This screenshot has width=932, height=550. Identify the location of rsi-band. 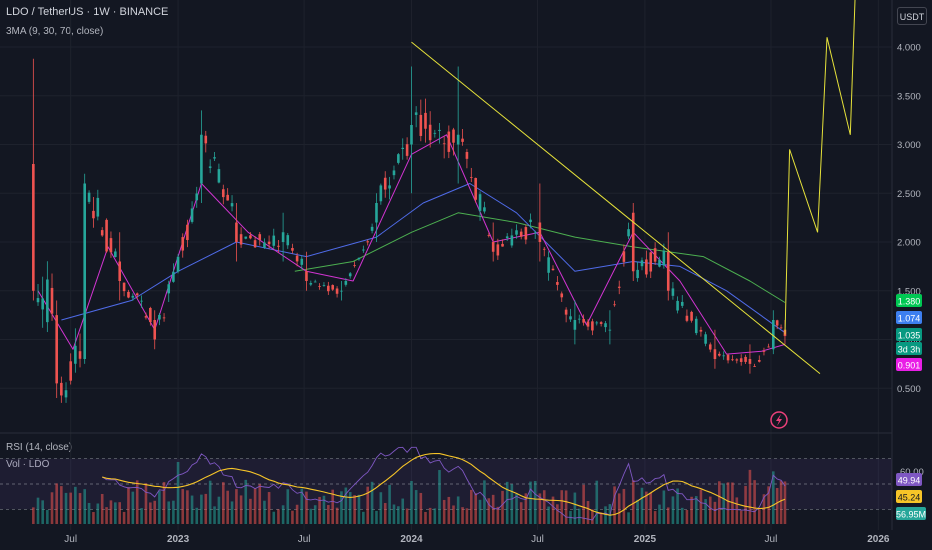
(446, 484).